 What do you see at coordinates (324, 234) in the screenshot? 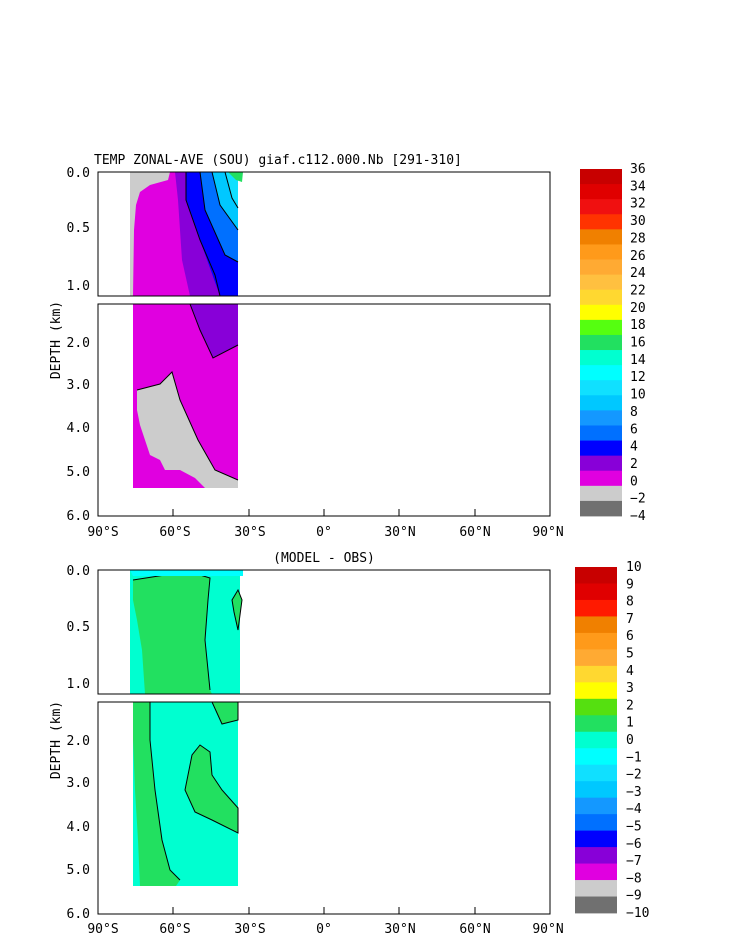
I see `temp-upper-frame` at bounding box center [324, 234].